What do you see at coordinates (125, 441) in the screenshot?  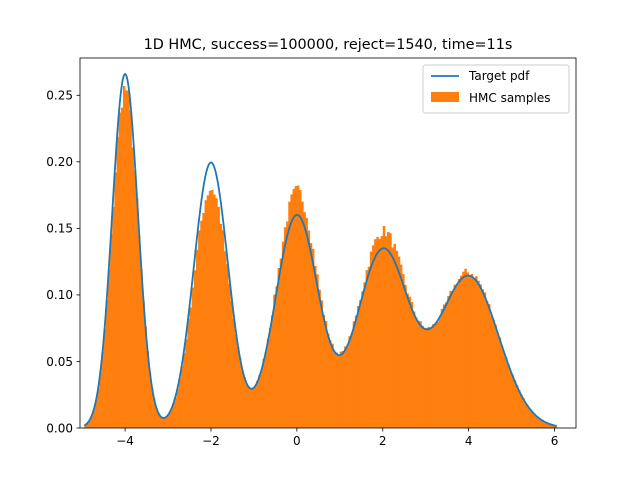 I see `x-tick-label: −4` at bounding box center [125, 441].